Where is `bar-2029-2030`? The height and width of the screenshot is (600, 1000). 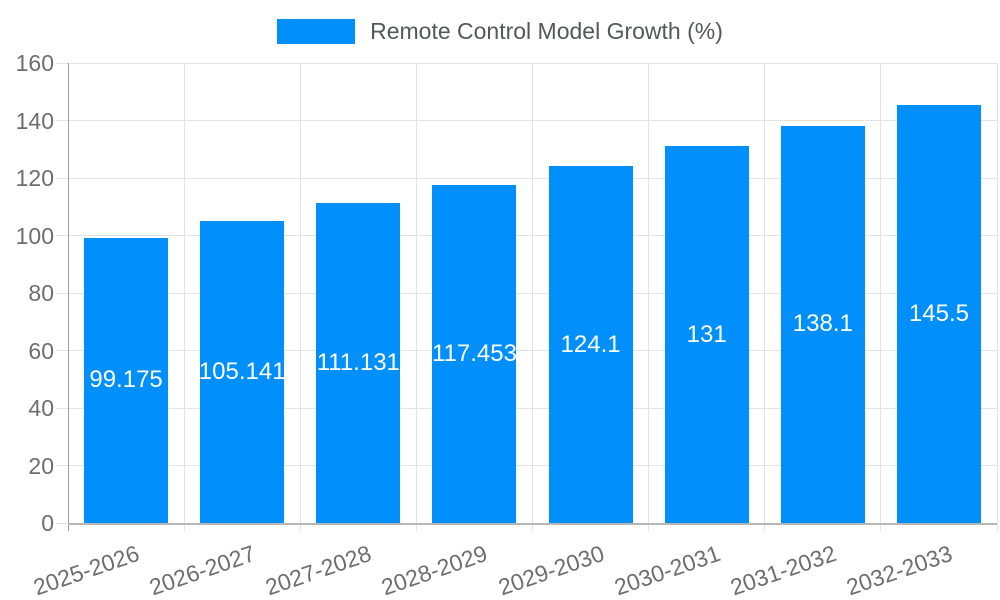
bar-2029-2030 is located at coordinates (590, 344).